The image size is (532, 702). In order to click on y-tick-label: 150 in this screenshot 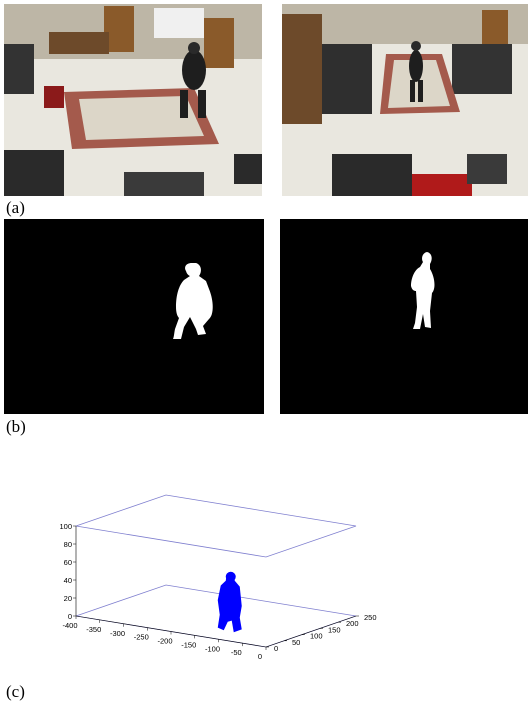, I will do `click(334, 629)`.